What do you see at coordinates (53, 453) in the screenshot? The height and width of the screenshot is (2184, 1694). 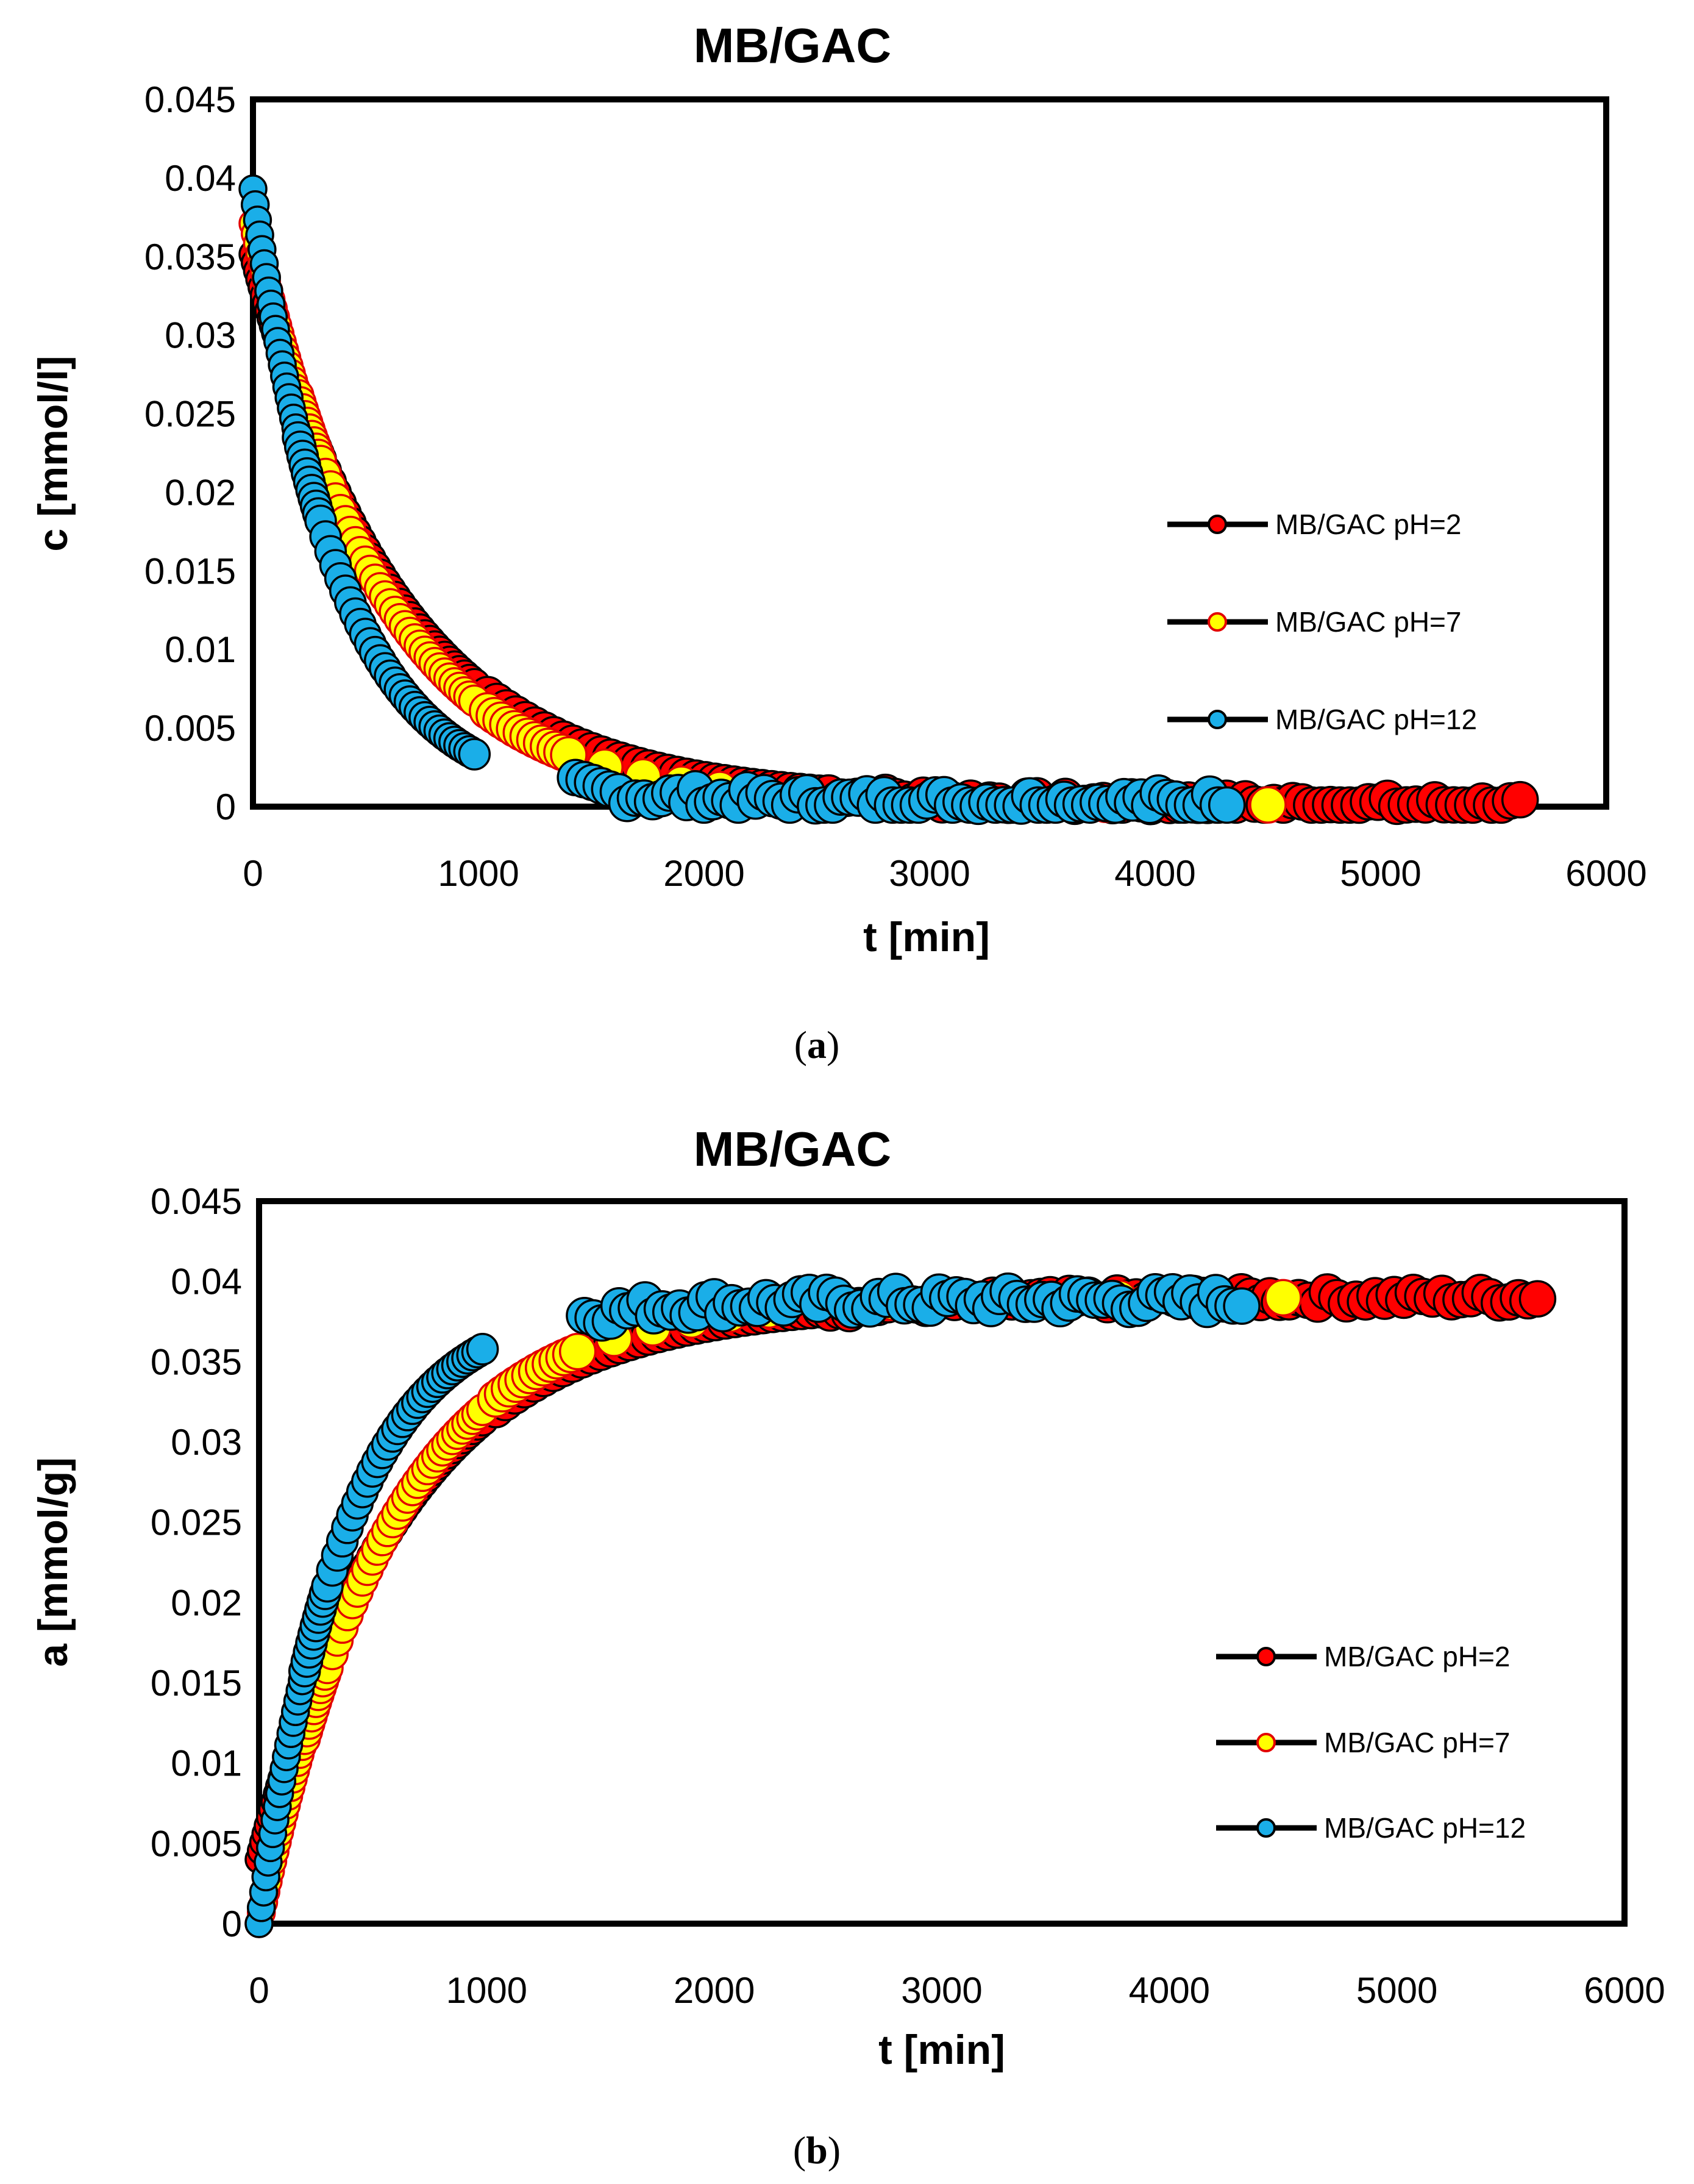 I see `y-axis-label: c [mmol/l]` at bounding box center [53, 453].